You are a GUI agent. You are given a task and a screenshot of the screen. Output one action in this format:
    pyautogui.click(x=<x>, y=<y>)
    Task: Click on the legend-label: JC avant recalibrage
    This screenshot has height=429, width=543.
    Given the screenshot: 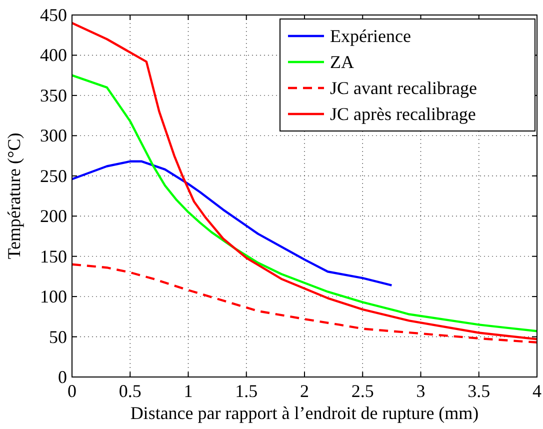 What is the action you would take?
    pyautogui.click(x=403, y=88)
    